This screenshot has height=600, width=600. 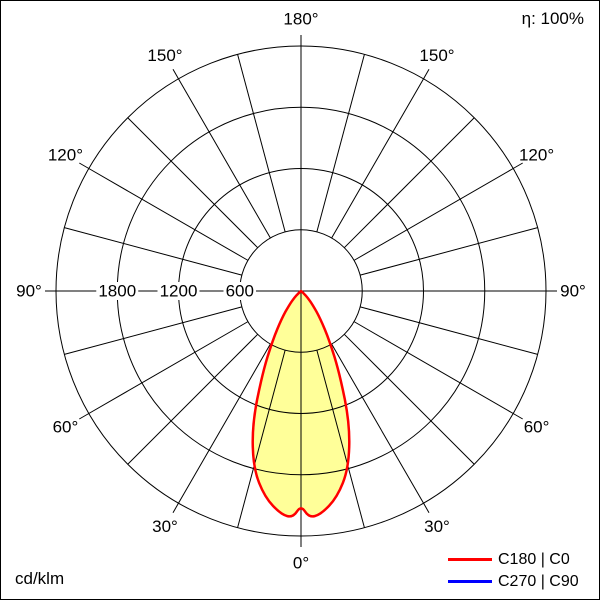 What do you see at coordinates (300, 19) in the screenshot?
I see `angle-label: 180°` at bounding box center [300, 19].